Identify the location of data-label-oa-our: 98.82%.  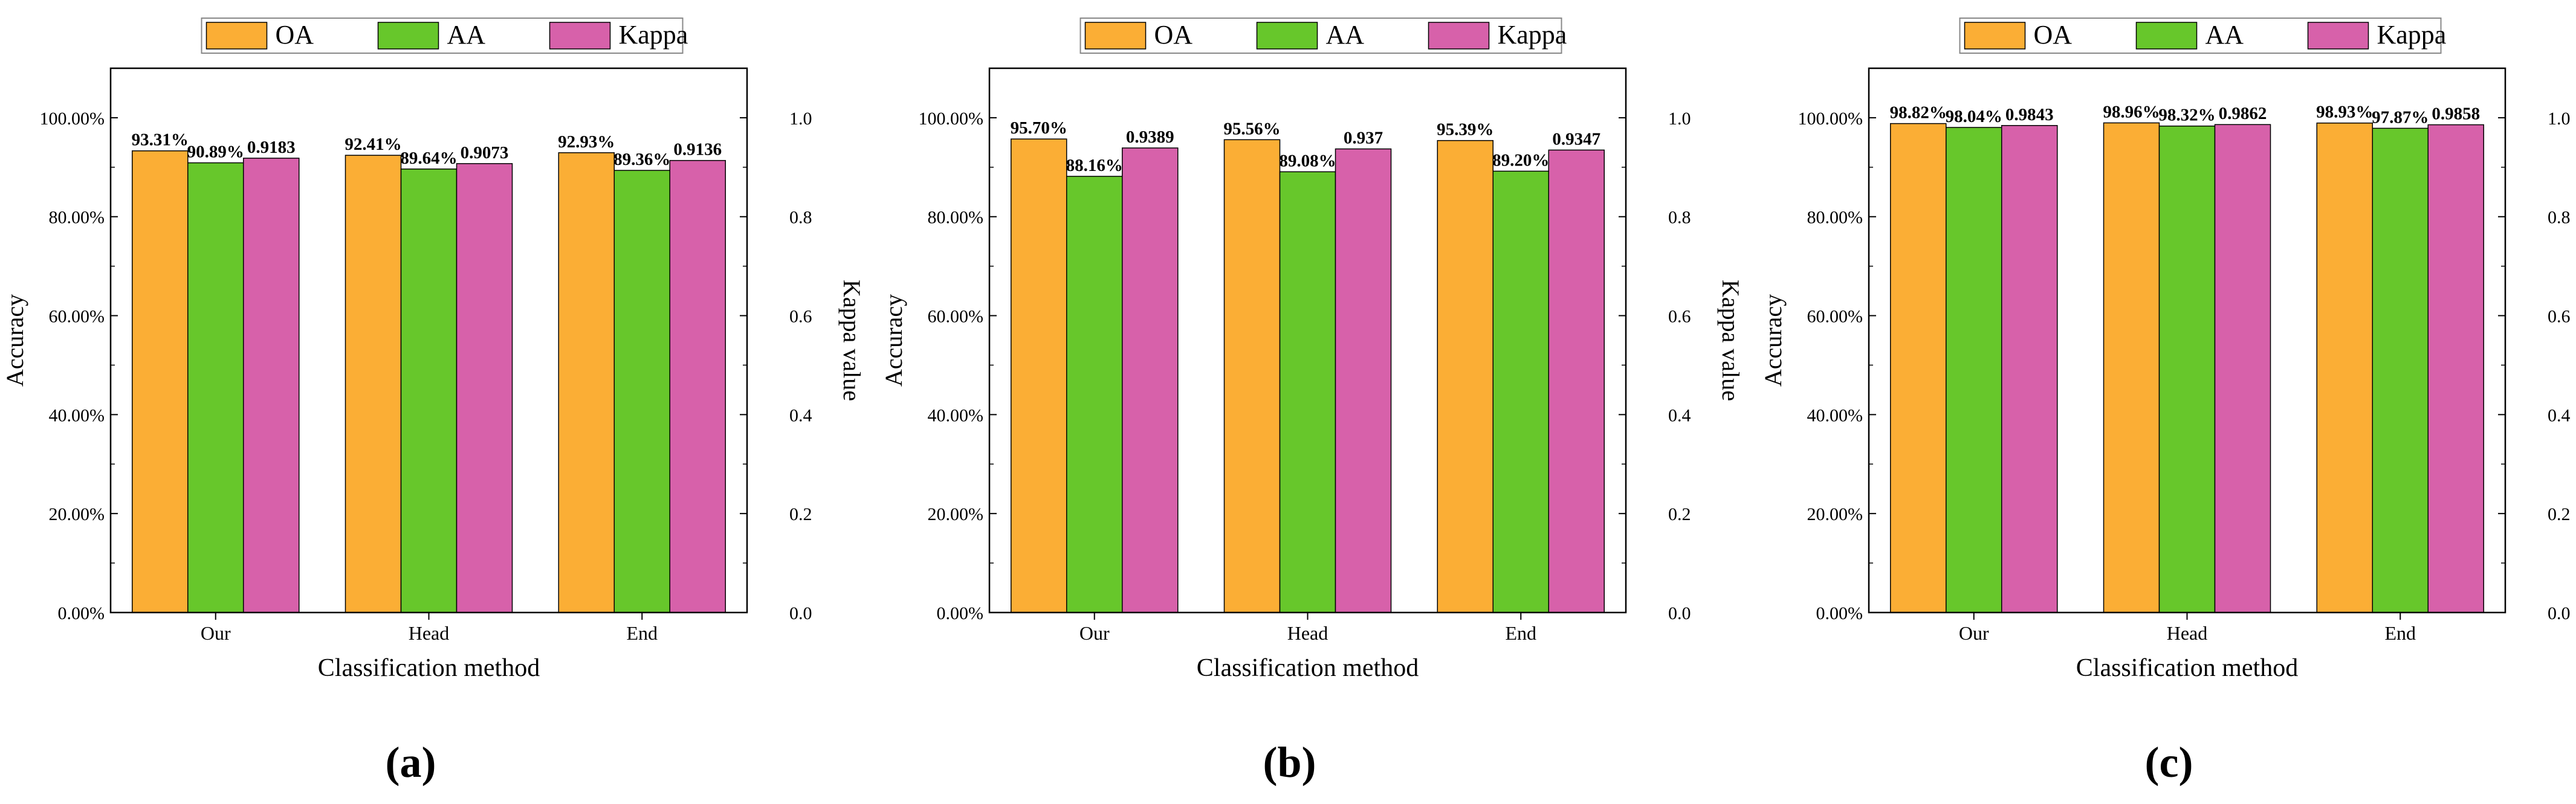
(1918, 113).